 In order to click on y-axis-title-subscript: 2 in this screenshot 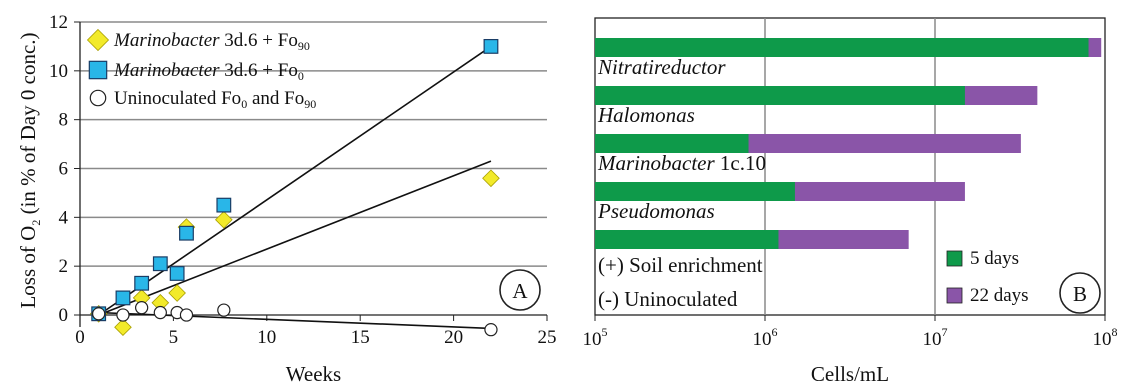, I will do `click(36, 223)`.